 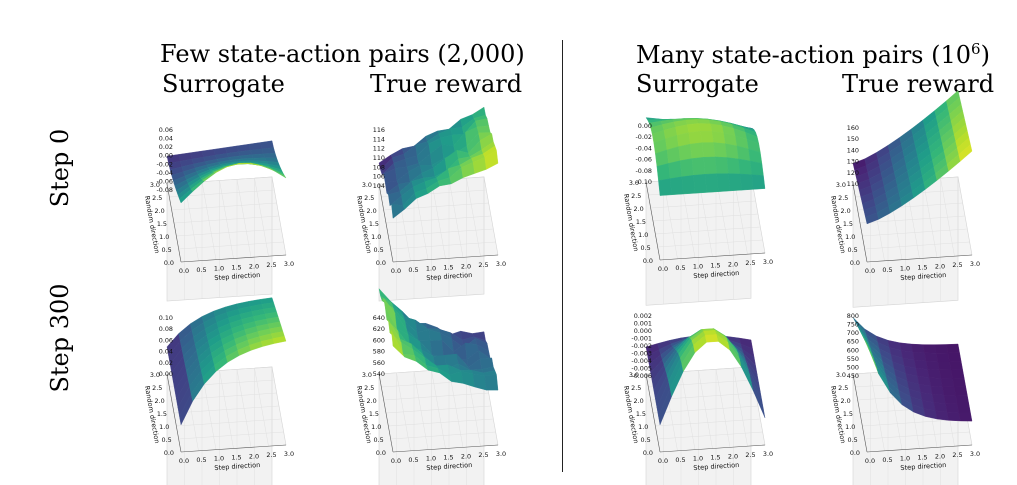 What do you see at coordinates (641, 354) in the screenshot?
I see `z-tick-label: -0.003` at bounding box center [641, 354].